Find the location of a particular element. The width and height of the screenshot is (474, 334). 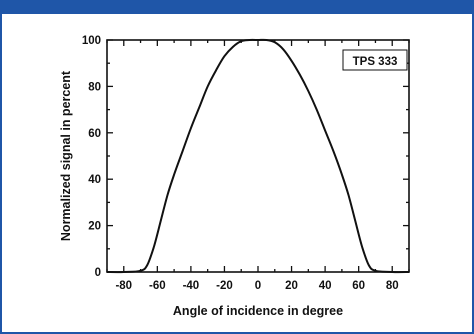

x-tick-label: 20 is located at coordinates (291, 286).